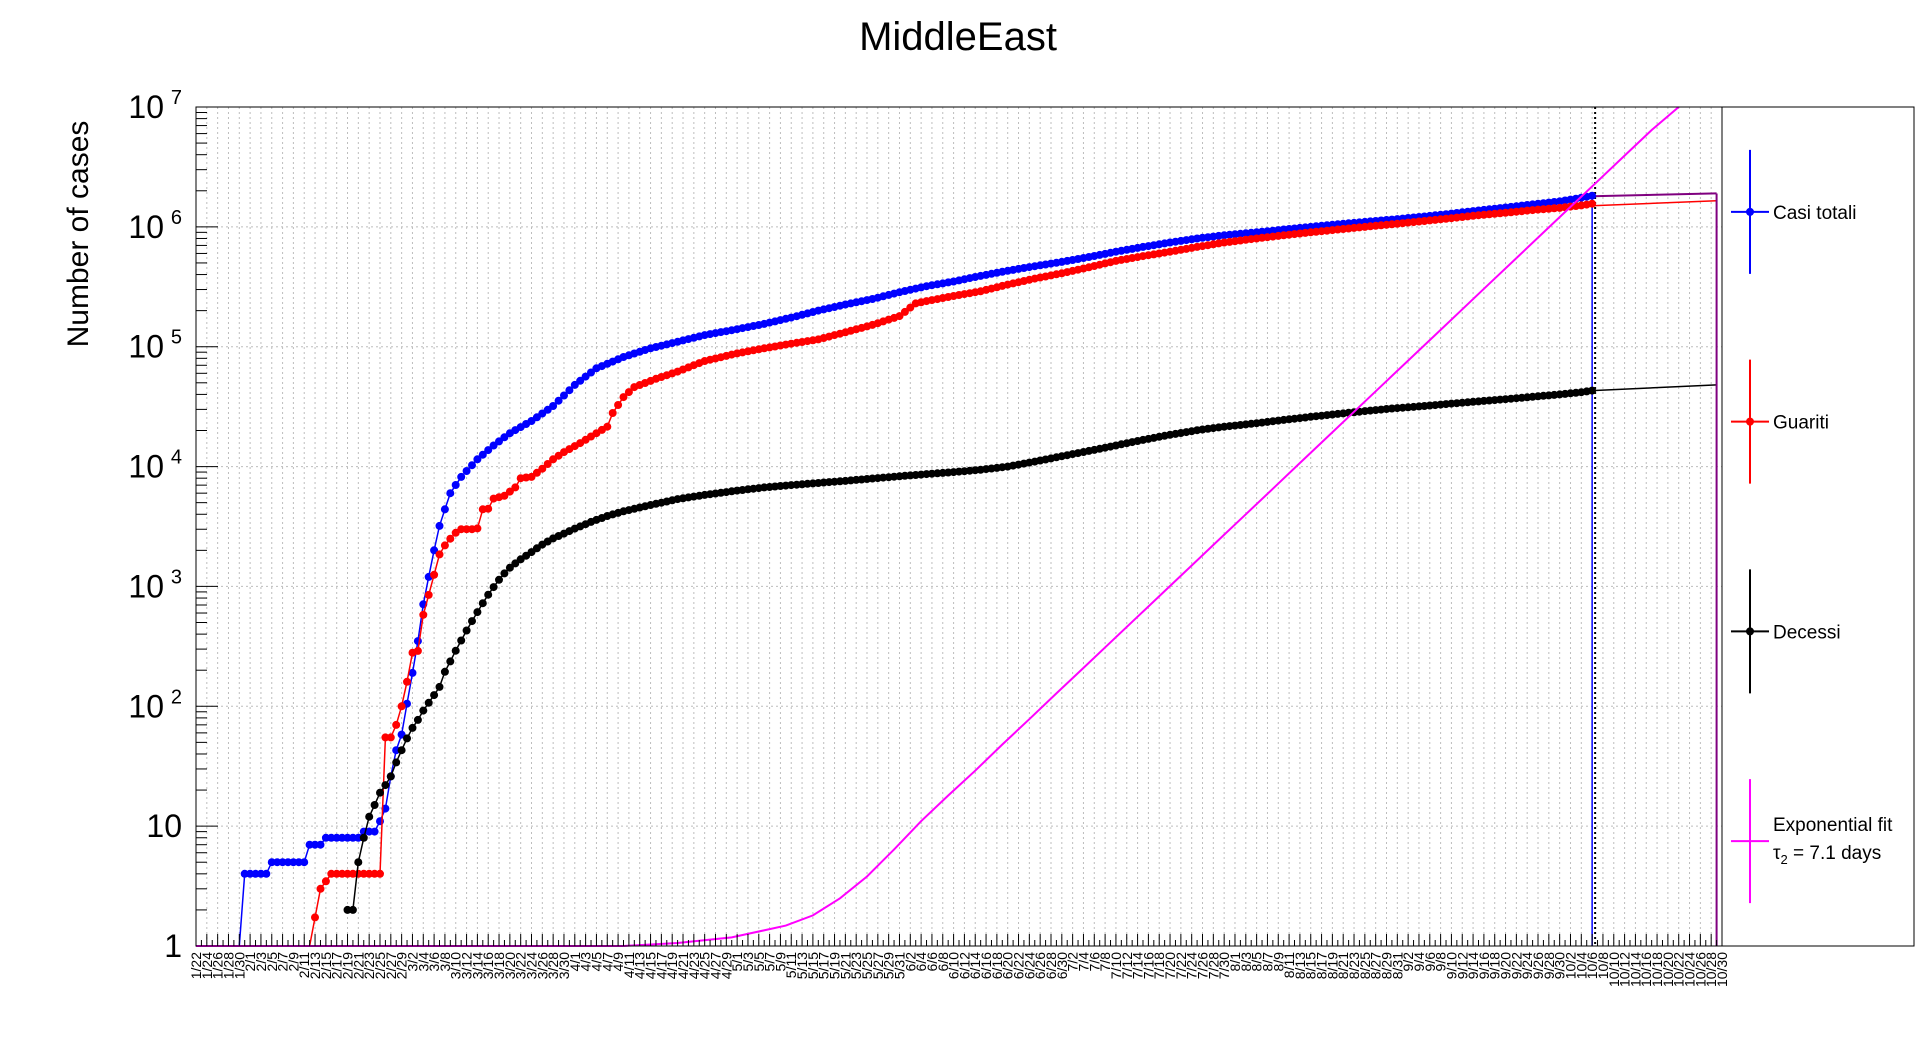  Describe the element at coordinates (867, 965) in the screenshot. I see `x-tick-label: 5/25` at that location.